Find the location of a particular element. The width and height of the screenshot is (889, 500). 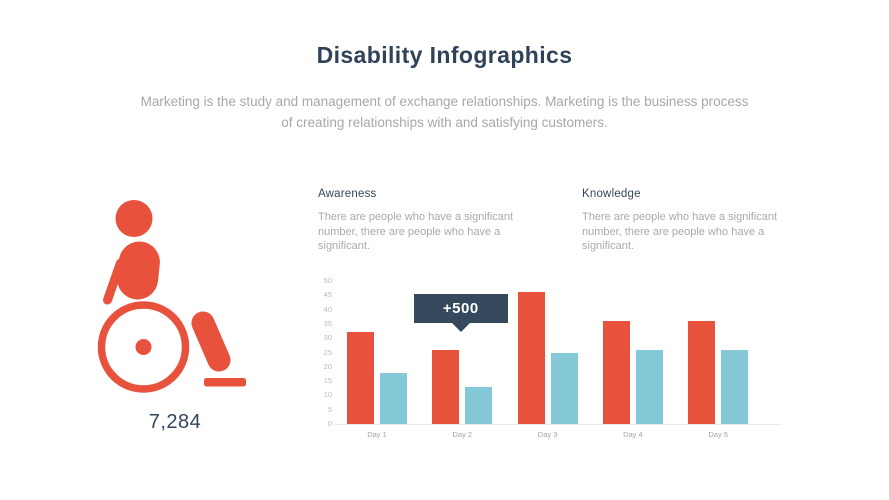

y-axis-tick-label: 15 is located at coordinates (327, 381).